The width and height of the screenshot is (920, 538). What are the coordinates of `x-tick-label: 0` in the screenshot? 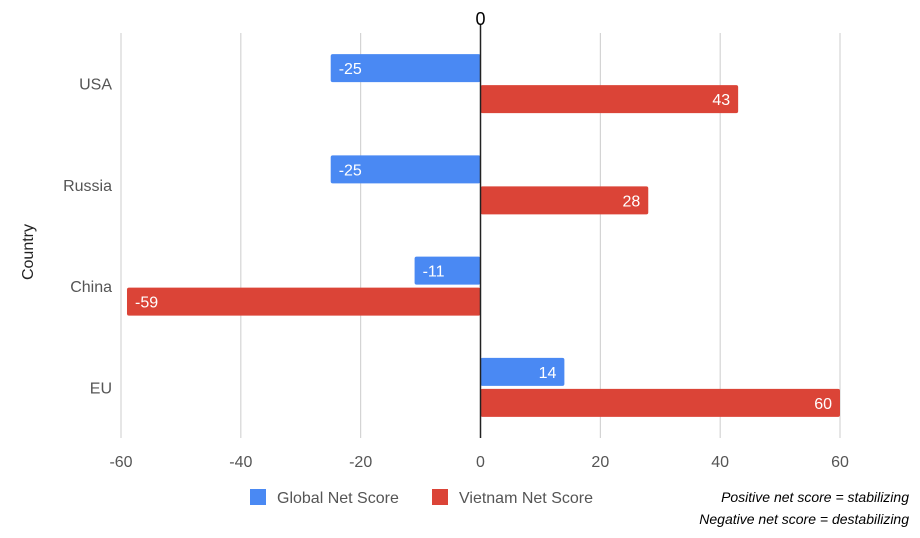 It's located at (480, 462).